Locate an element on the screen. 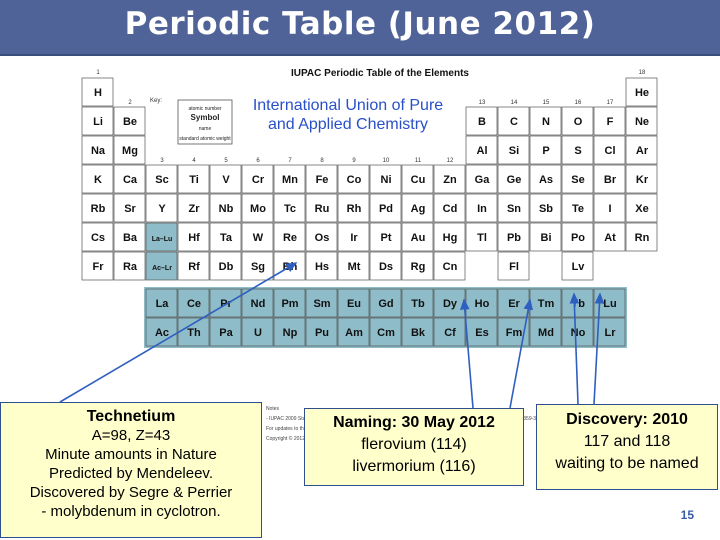  key-box is located at coordinates (205, 122).